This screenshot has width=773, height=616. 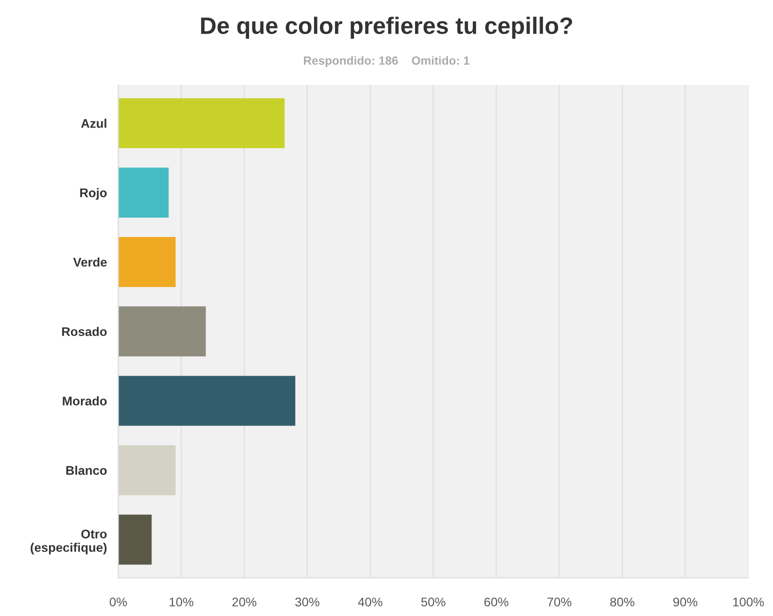 I want to click on x-tick-label: 100%, so click(x=748, y=602).